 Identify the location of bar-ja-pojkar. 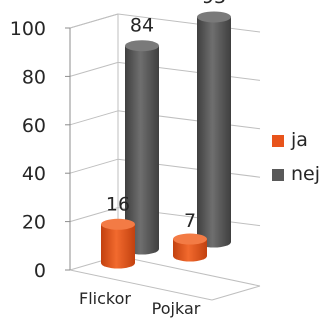
(190, 247).